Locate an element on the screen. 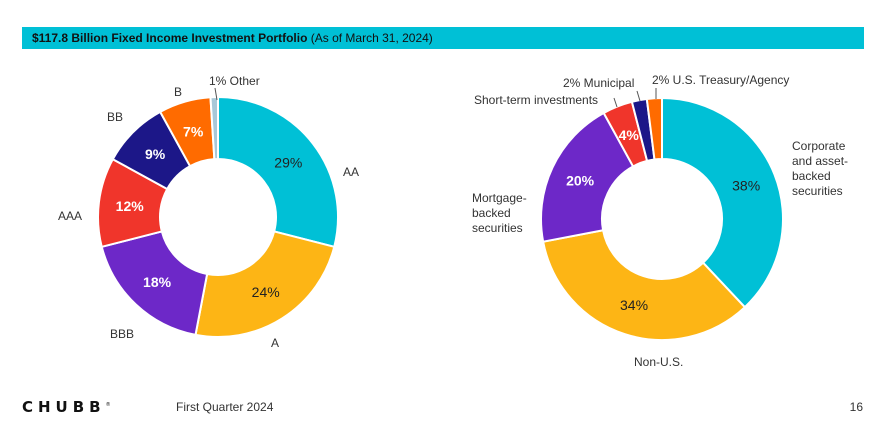  value-label-aa: 29% is located at coordinates (288, 162).